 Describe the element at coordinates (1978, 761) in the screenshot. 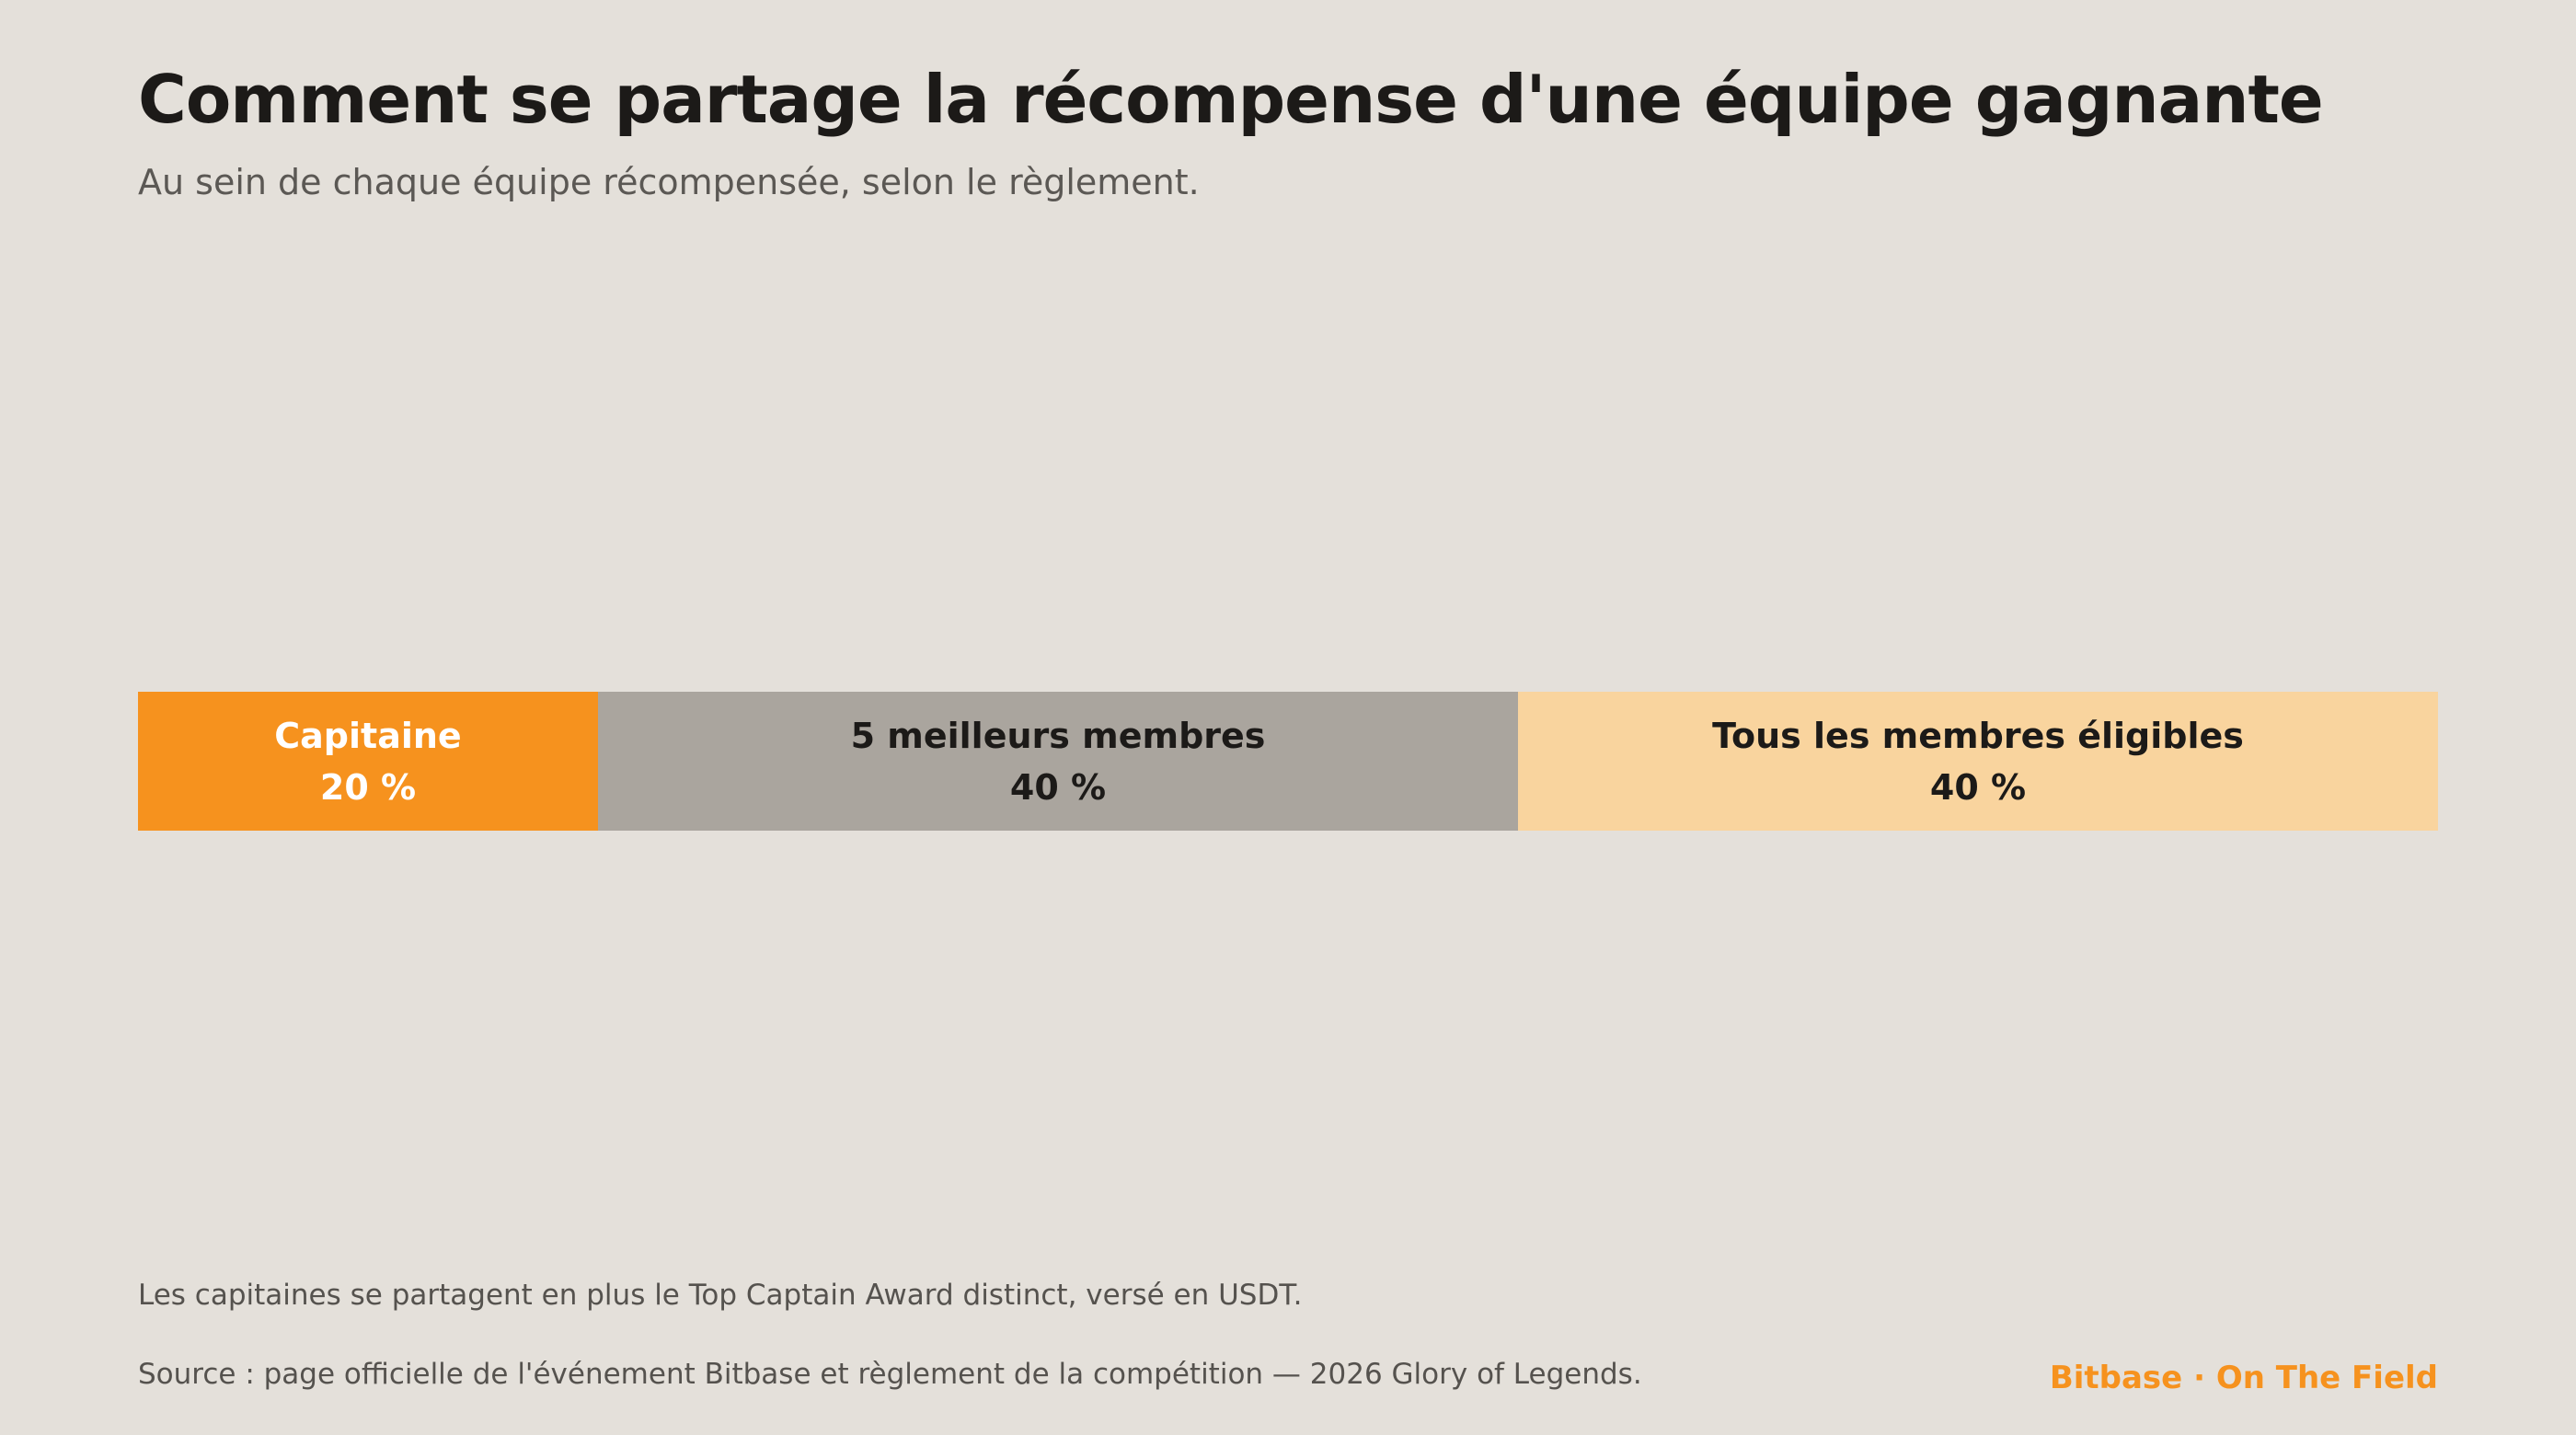

I see `bar-segment-all-eligible-members: Tous les membres éligibles 40 %` at that location.